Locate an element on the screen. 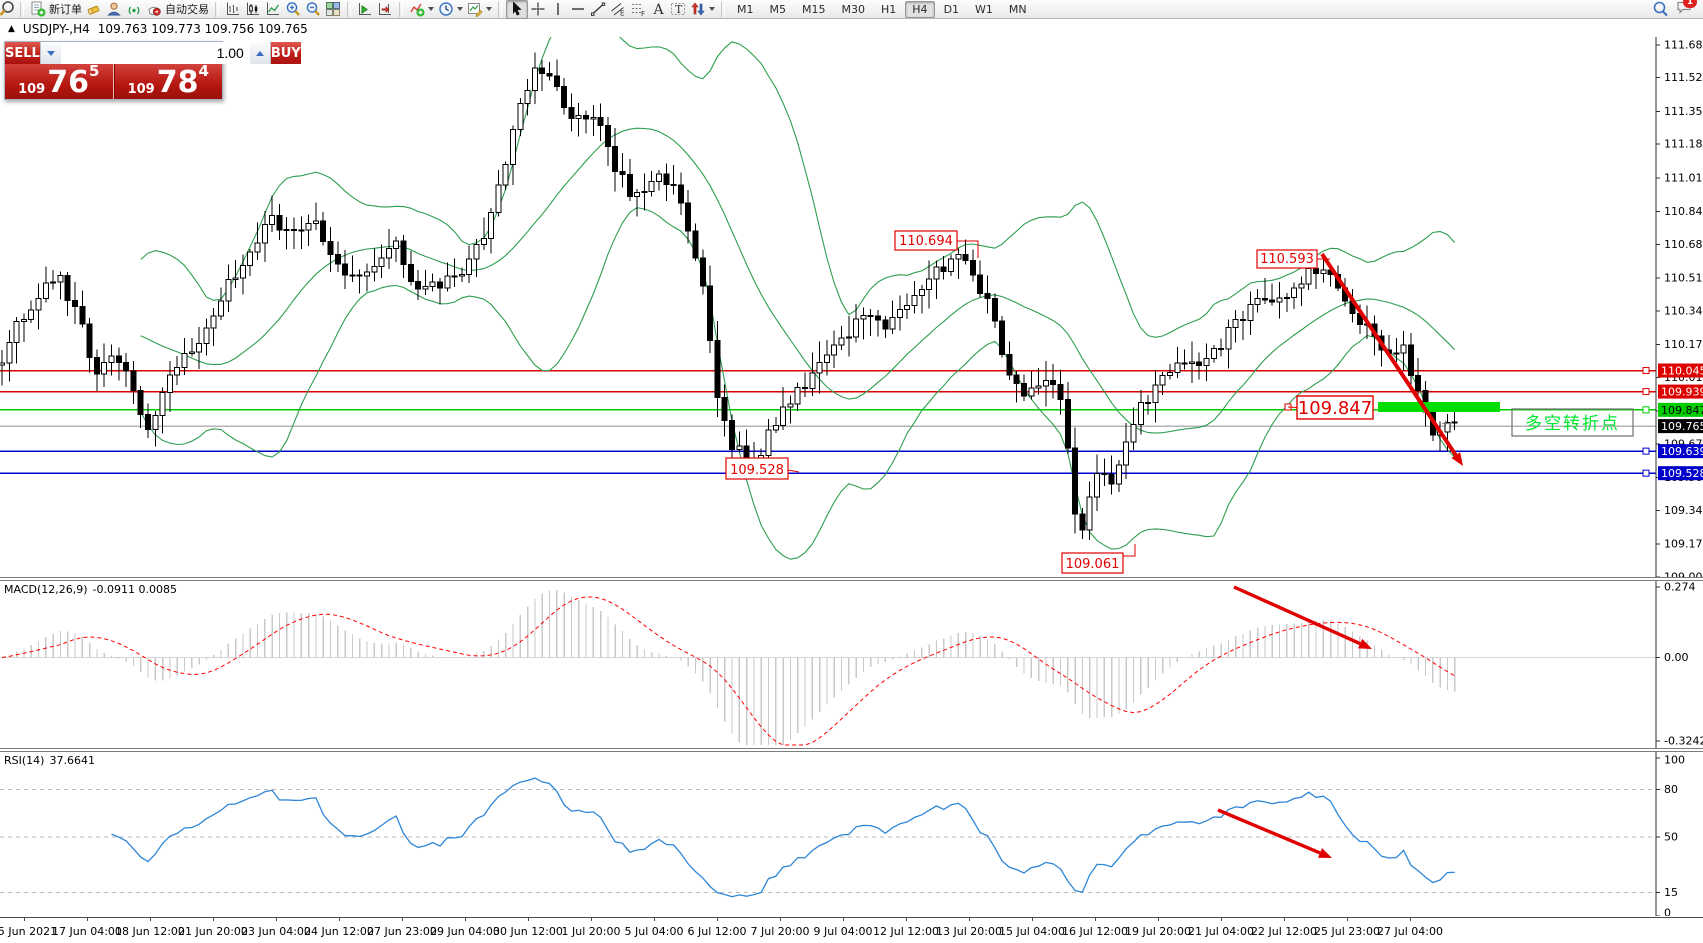 The image size is (1703, 943). zoom-in-button is located at coordinates (293, 9).